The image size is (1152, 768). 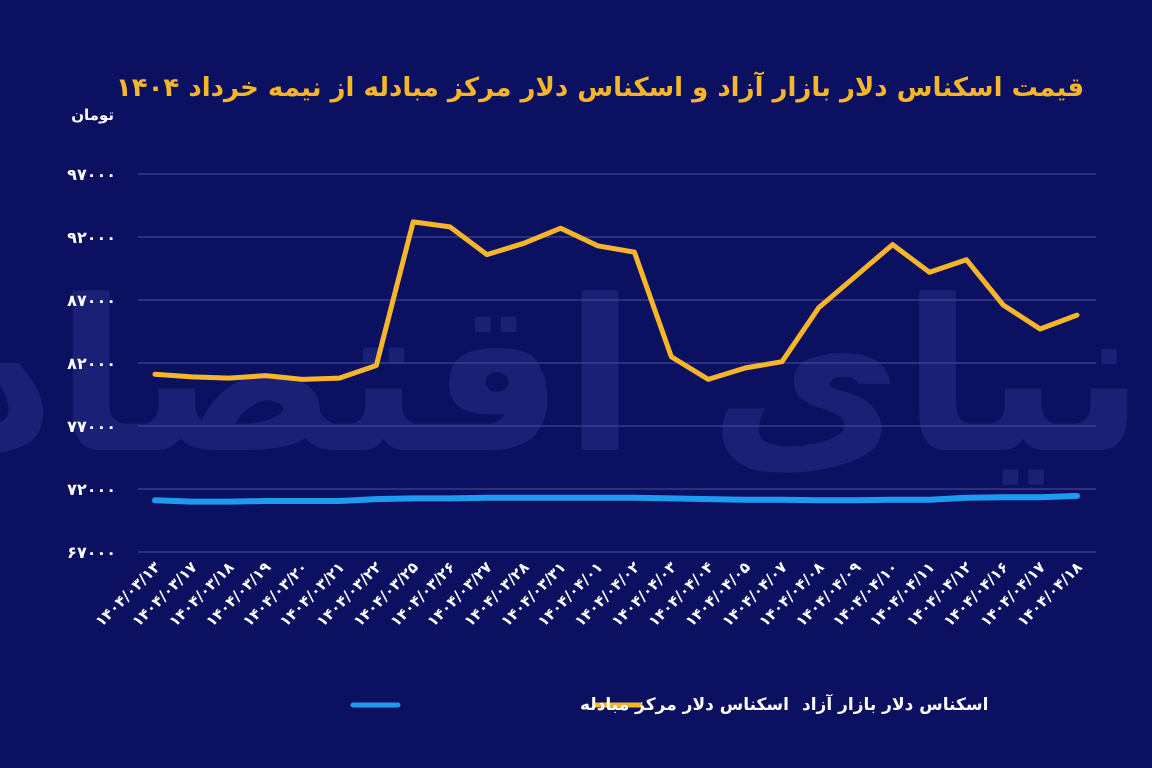 What do you see at coordinates (91, 426) in the screenshot?
I see `y-tick-label: ۷۷۰۰۰` at bounding box center [91, 426].